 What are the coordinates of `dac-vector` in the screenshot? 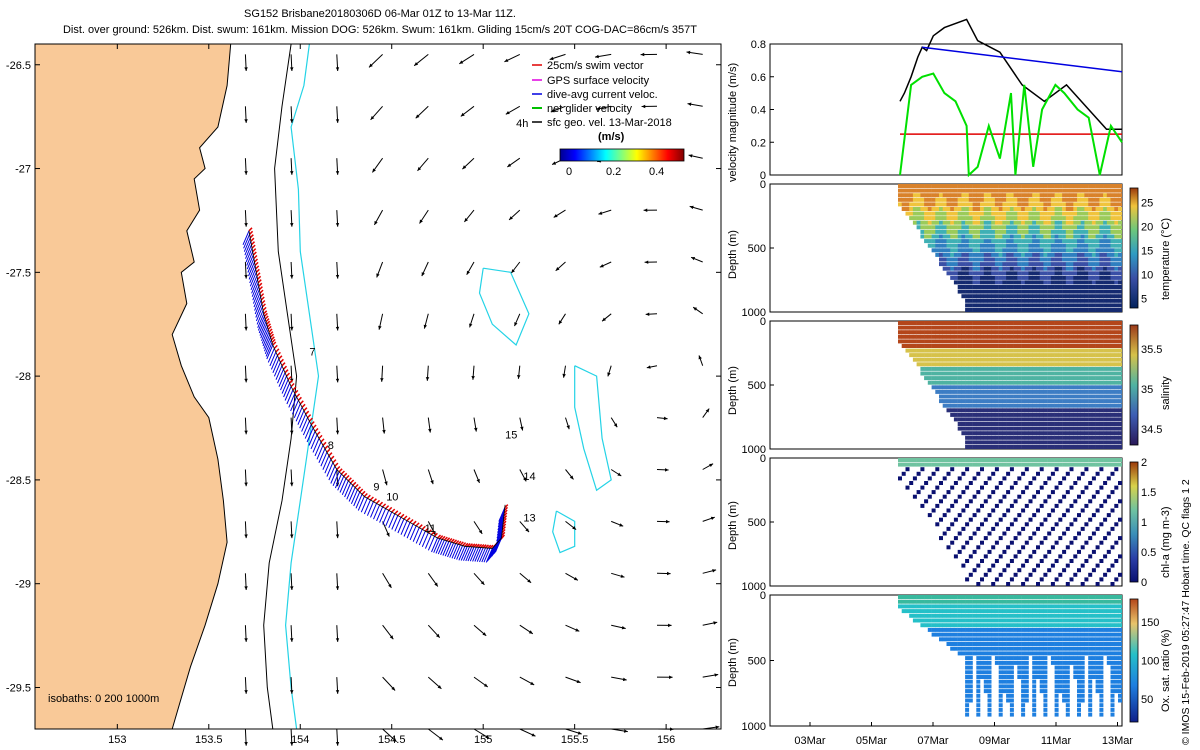 It's located at (259, 310).